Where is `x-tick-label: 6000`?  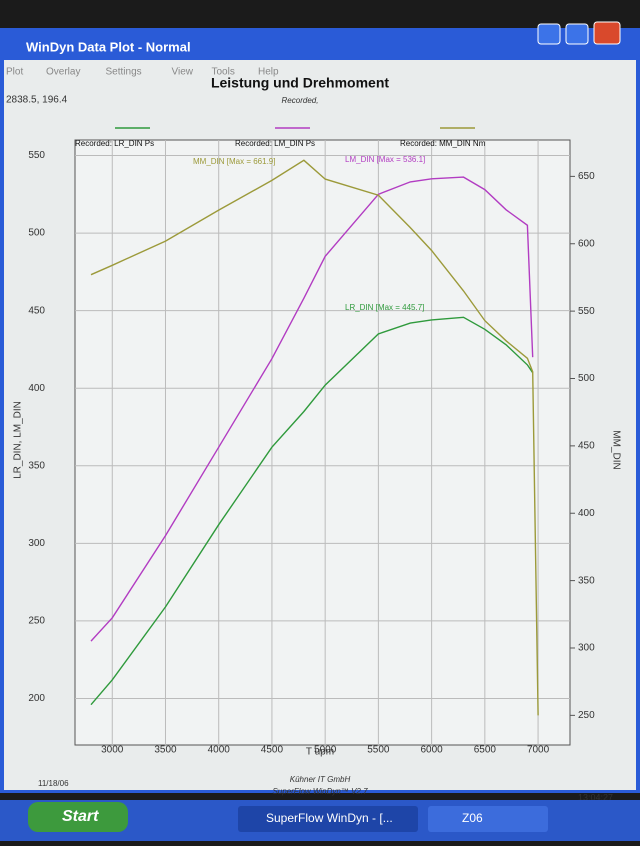
x-tick-label: 6000 is located at coordinates (431, 750).